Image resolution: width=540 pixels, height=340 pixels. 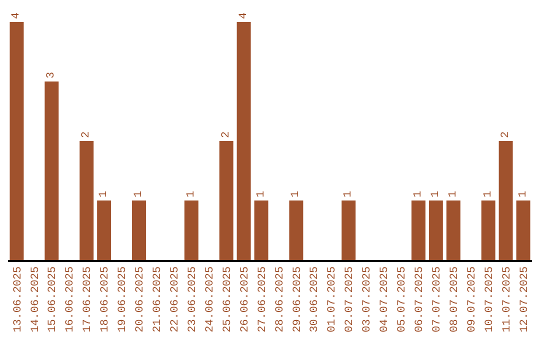 I want to click on x-tick-label: 03.07.2025, so click(x=368, y=299).